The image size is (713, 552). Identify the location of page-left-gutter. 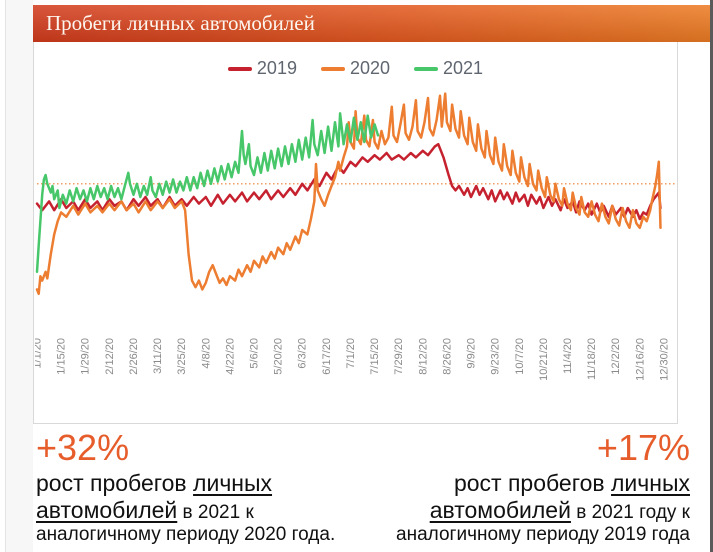
(19, 276).